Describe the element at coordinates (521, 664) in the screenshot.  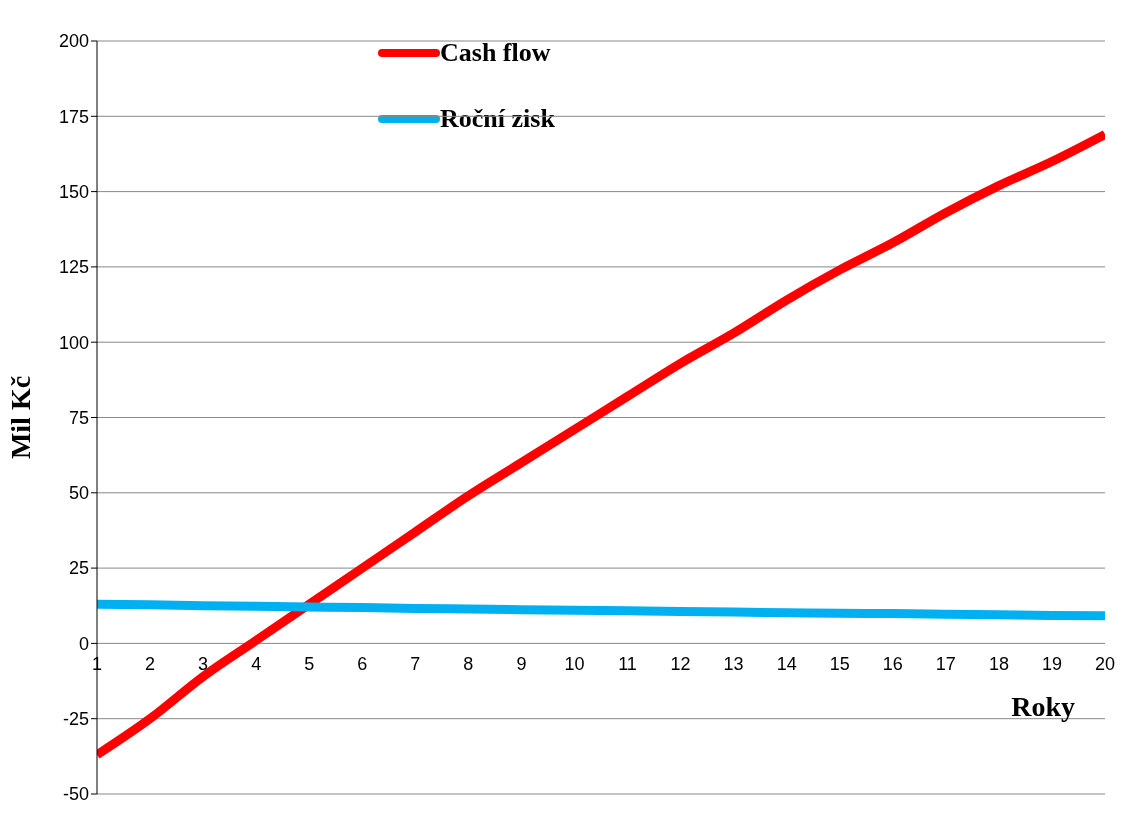
I see `x-tick-label: 9` at that location.